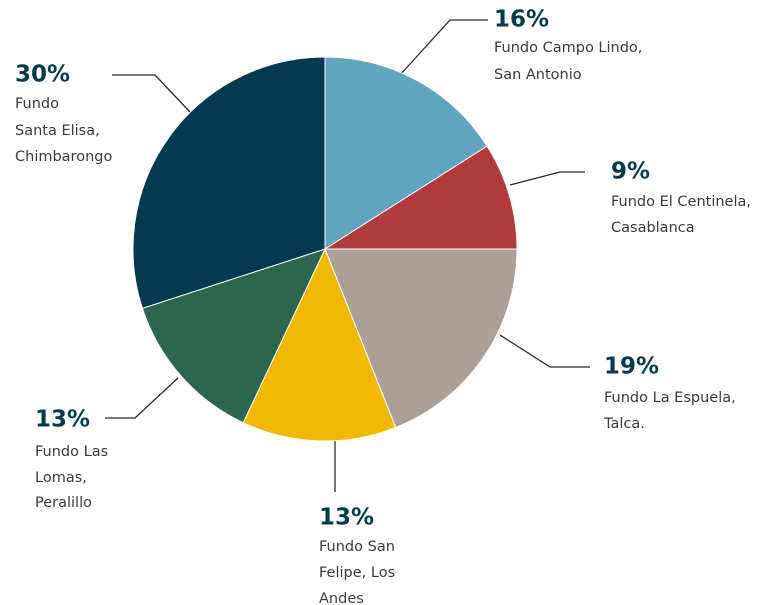  What do you see at coordinates (63, 157) in the screenshot?
I see `slice-label: Chimbarongo` at bounding box center [63, 157].